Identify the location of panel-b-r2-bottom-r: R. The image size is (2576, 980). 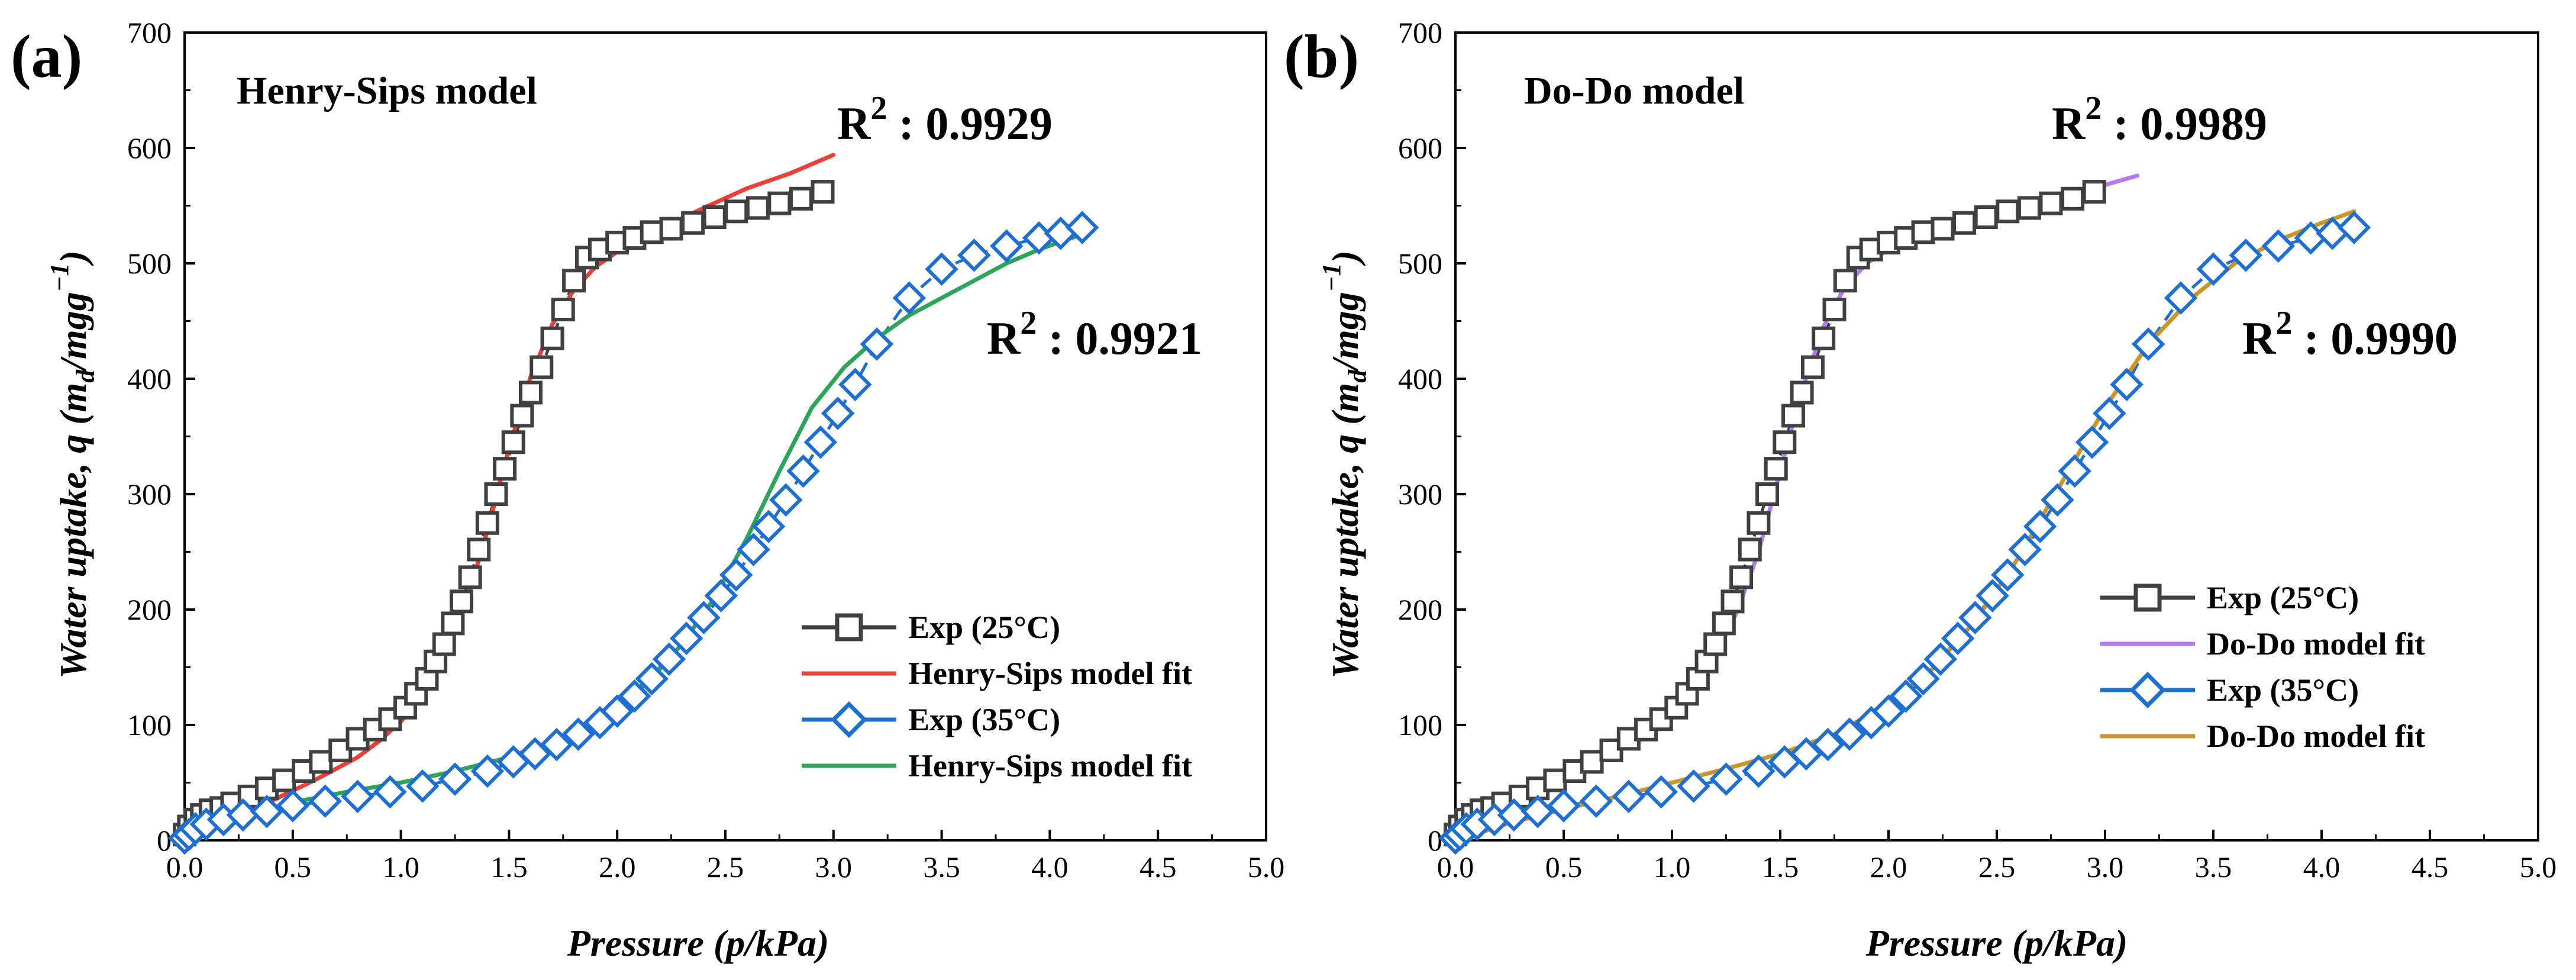
(2259, 338).